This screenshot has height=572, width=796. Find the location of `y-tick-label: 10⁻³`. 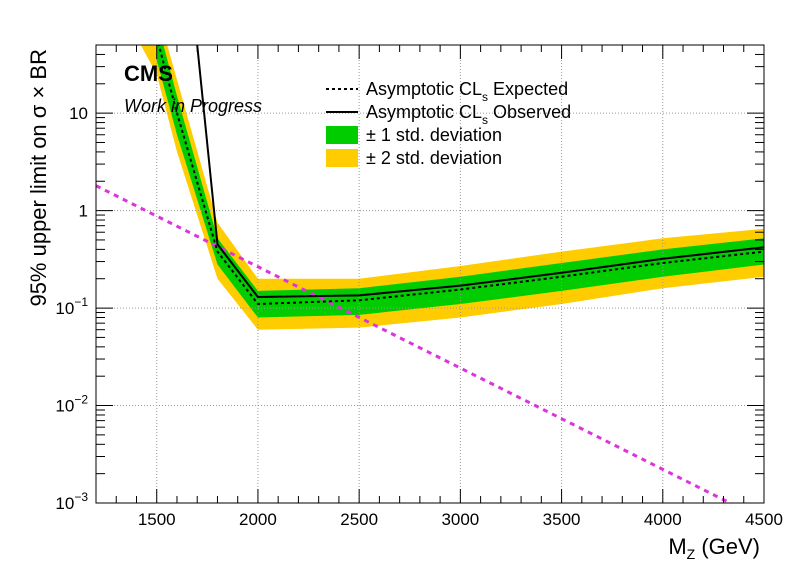

y-tick-label: 10⁻³ is located at coordinates (71, 501).